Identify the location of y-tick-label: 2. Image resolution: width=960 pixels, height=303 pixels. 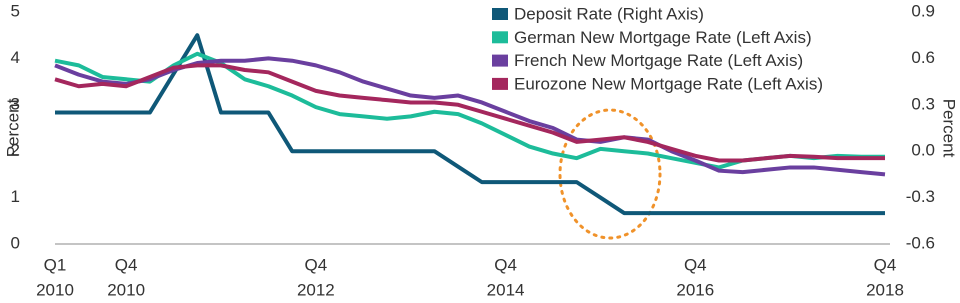
(15, 150).